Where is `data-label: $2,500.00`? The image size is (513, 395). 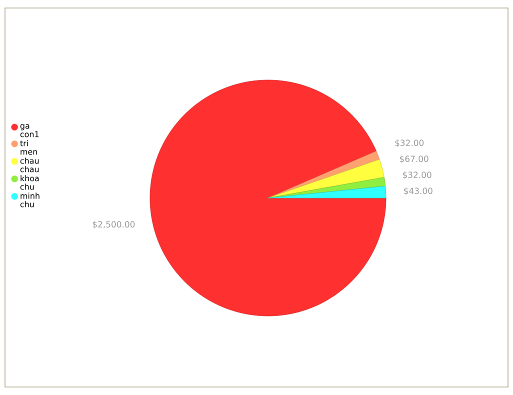
data-label: $2,500.00 is located at coordinates (113, 224).